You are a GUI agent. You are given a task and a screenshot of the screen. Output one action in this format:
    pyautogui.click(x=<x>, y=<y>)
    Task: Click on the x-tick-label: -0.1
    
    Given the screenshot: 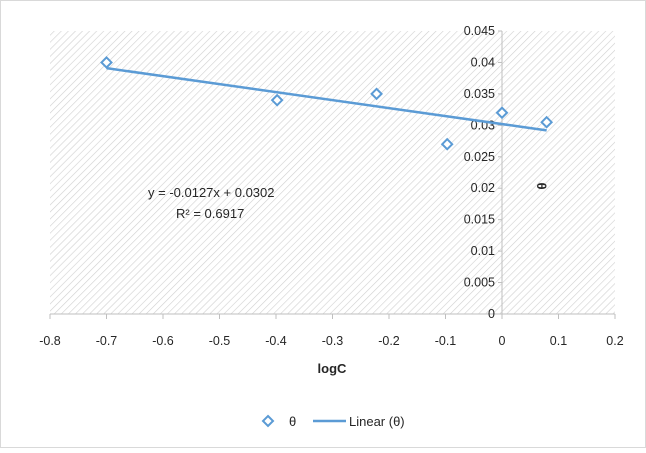 What is the action you would take?
    pyautogui.click(x=446, y=341)
    